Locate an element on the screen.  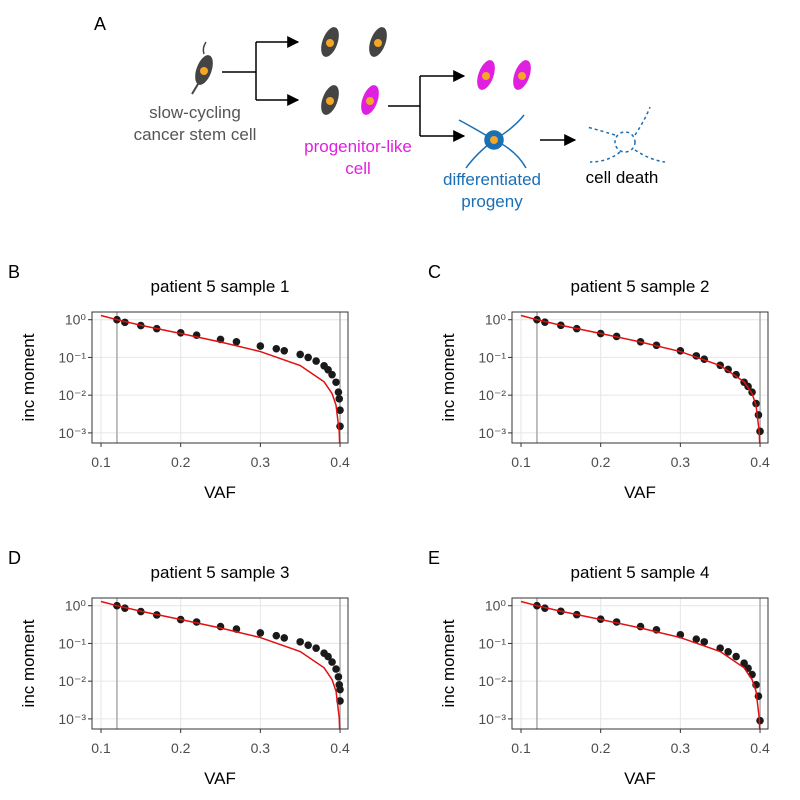
stem-label: slow-cycling is located at coordinates (195, 112).